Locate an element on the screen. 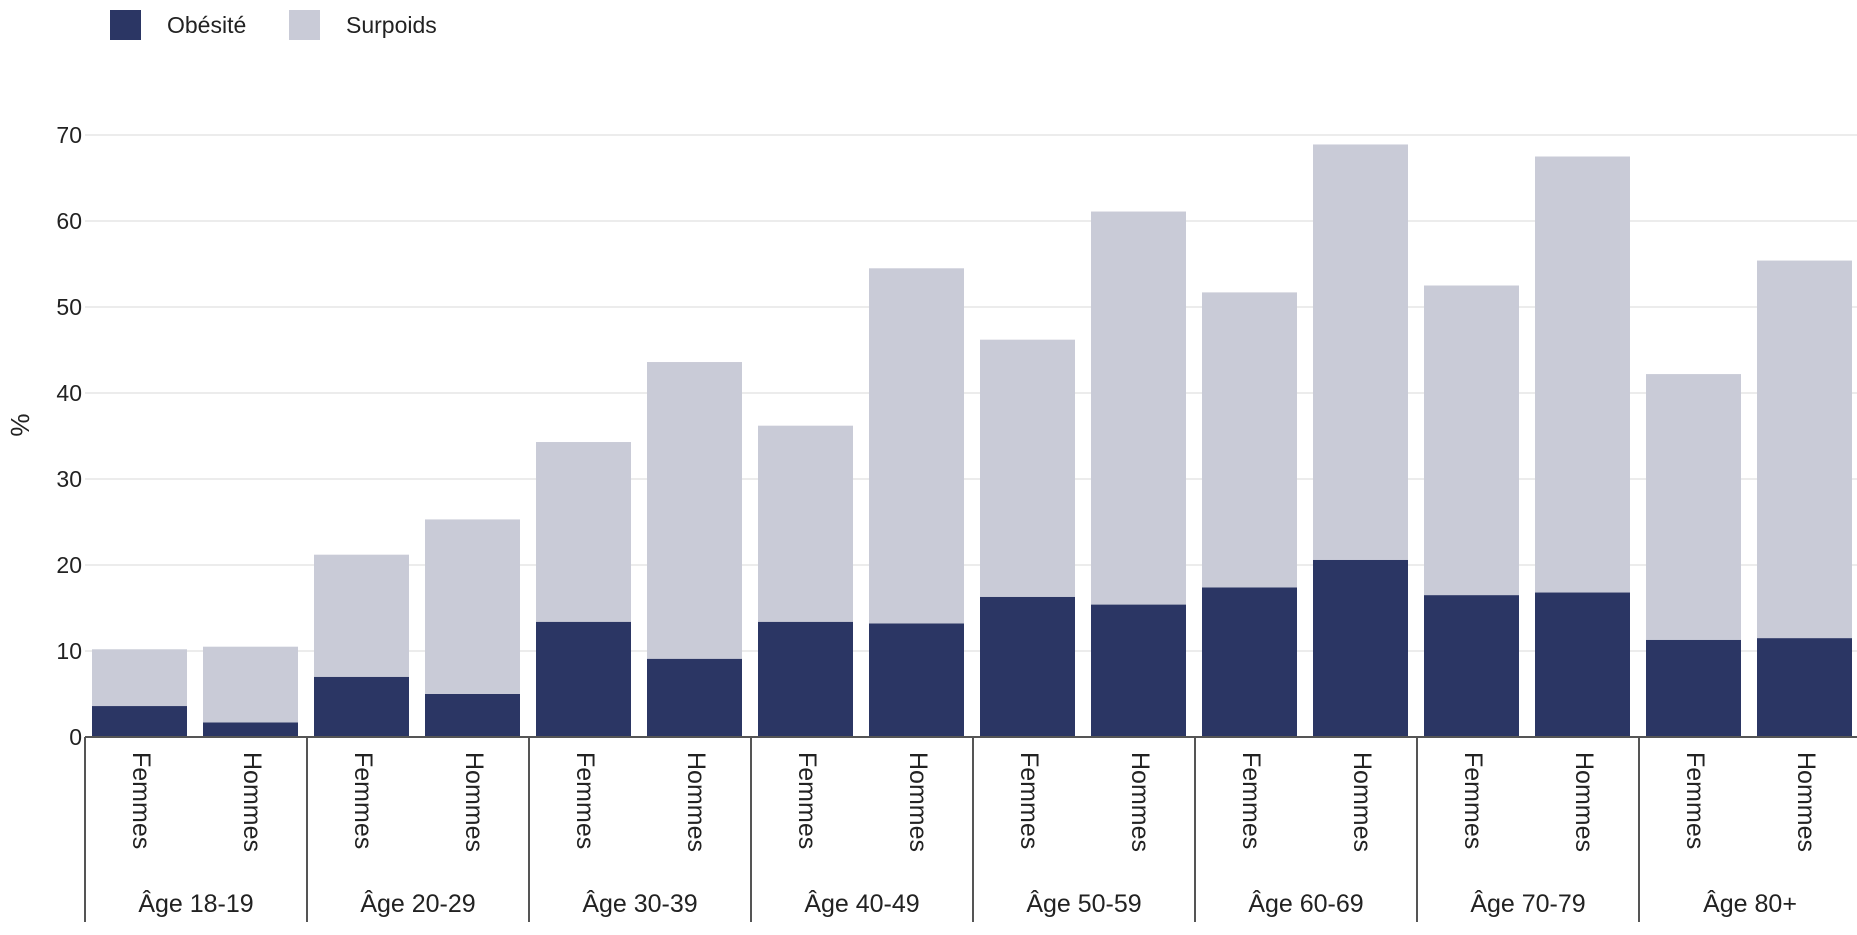 This screenshot has width=1857, height=935. y-tick-label: 40 is located at coordinates (69, 393).